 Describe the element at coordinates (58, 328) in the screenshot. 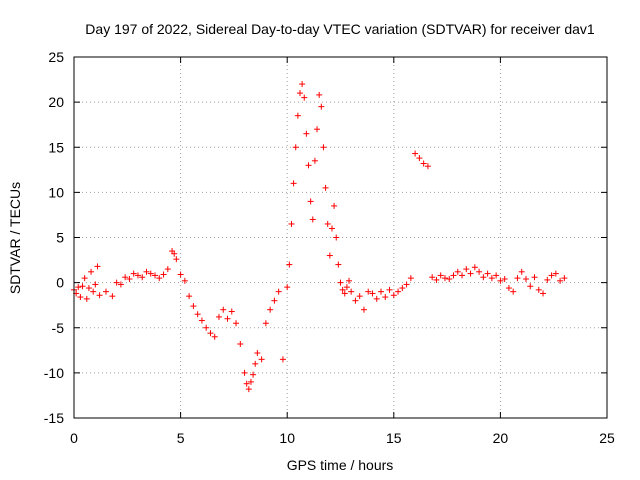

I see `y-tick-label: -5` at that location.